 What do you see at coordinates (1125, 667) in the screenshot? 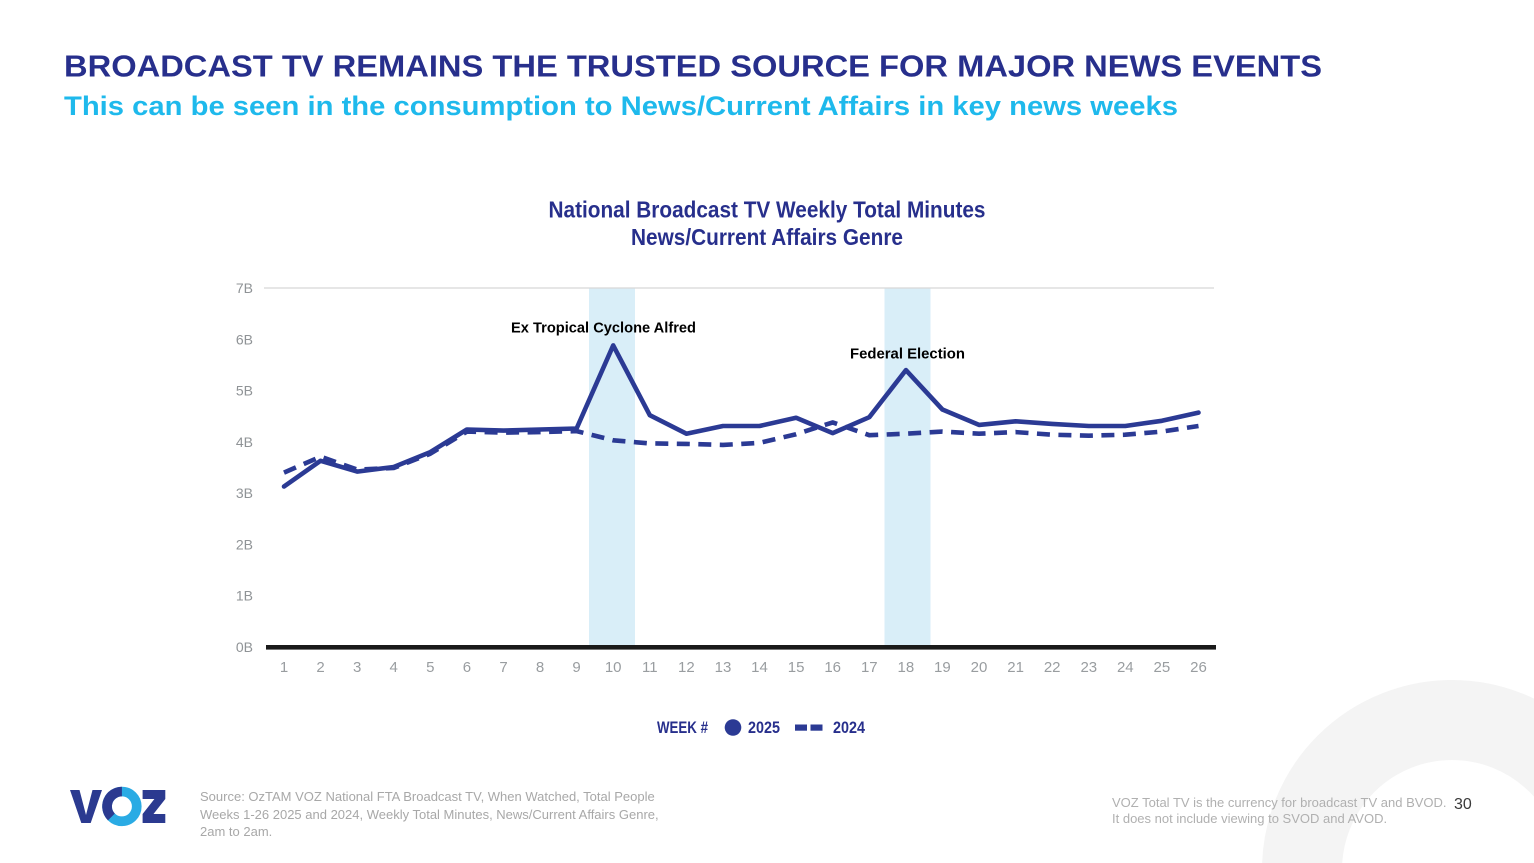
I see `svg-text: 24` at bounding box center [1125, 667].